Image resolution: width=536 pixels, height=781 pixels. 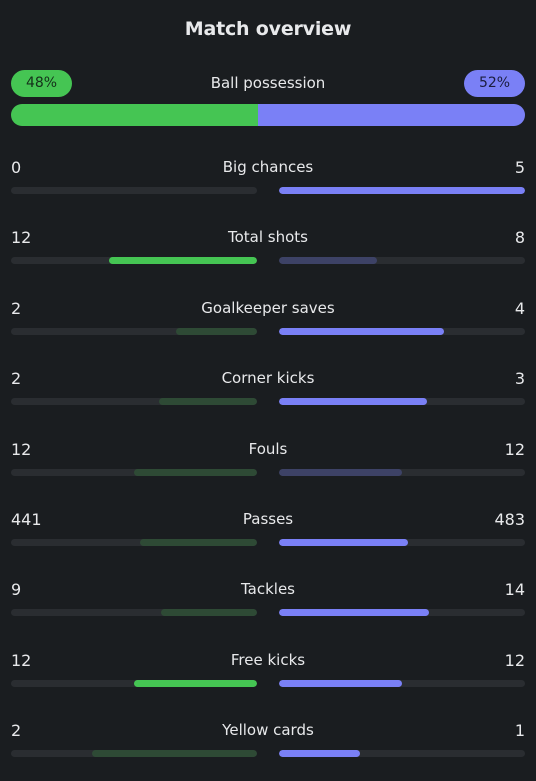 What do you see at coordinates (268, 519) in the screenshot?
I see `stat-name: Passes` at bounding box center [268, 519].